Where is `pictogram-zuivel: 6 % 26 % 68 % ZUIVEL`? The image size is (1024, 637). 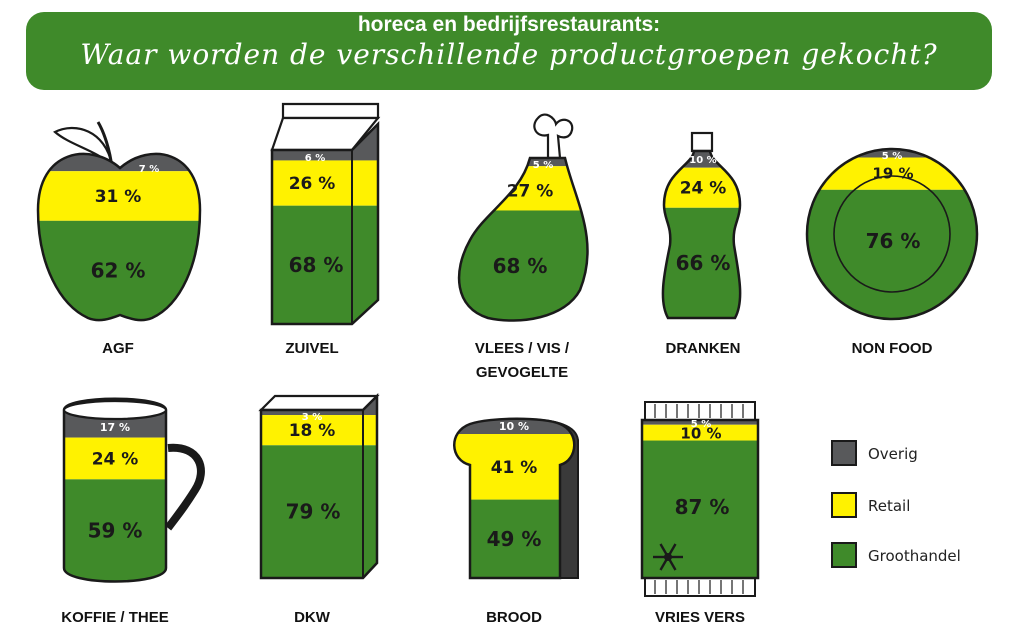 pictogram-zuivel: 6 % 26 % 68 % ZUIVEL is located at coordinates (325, 229).